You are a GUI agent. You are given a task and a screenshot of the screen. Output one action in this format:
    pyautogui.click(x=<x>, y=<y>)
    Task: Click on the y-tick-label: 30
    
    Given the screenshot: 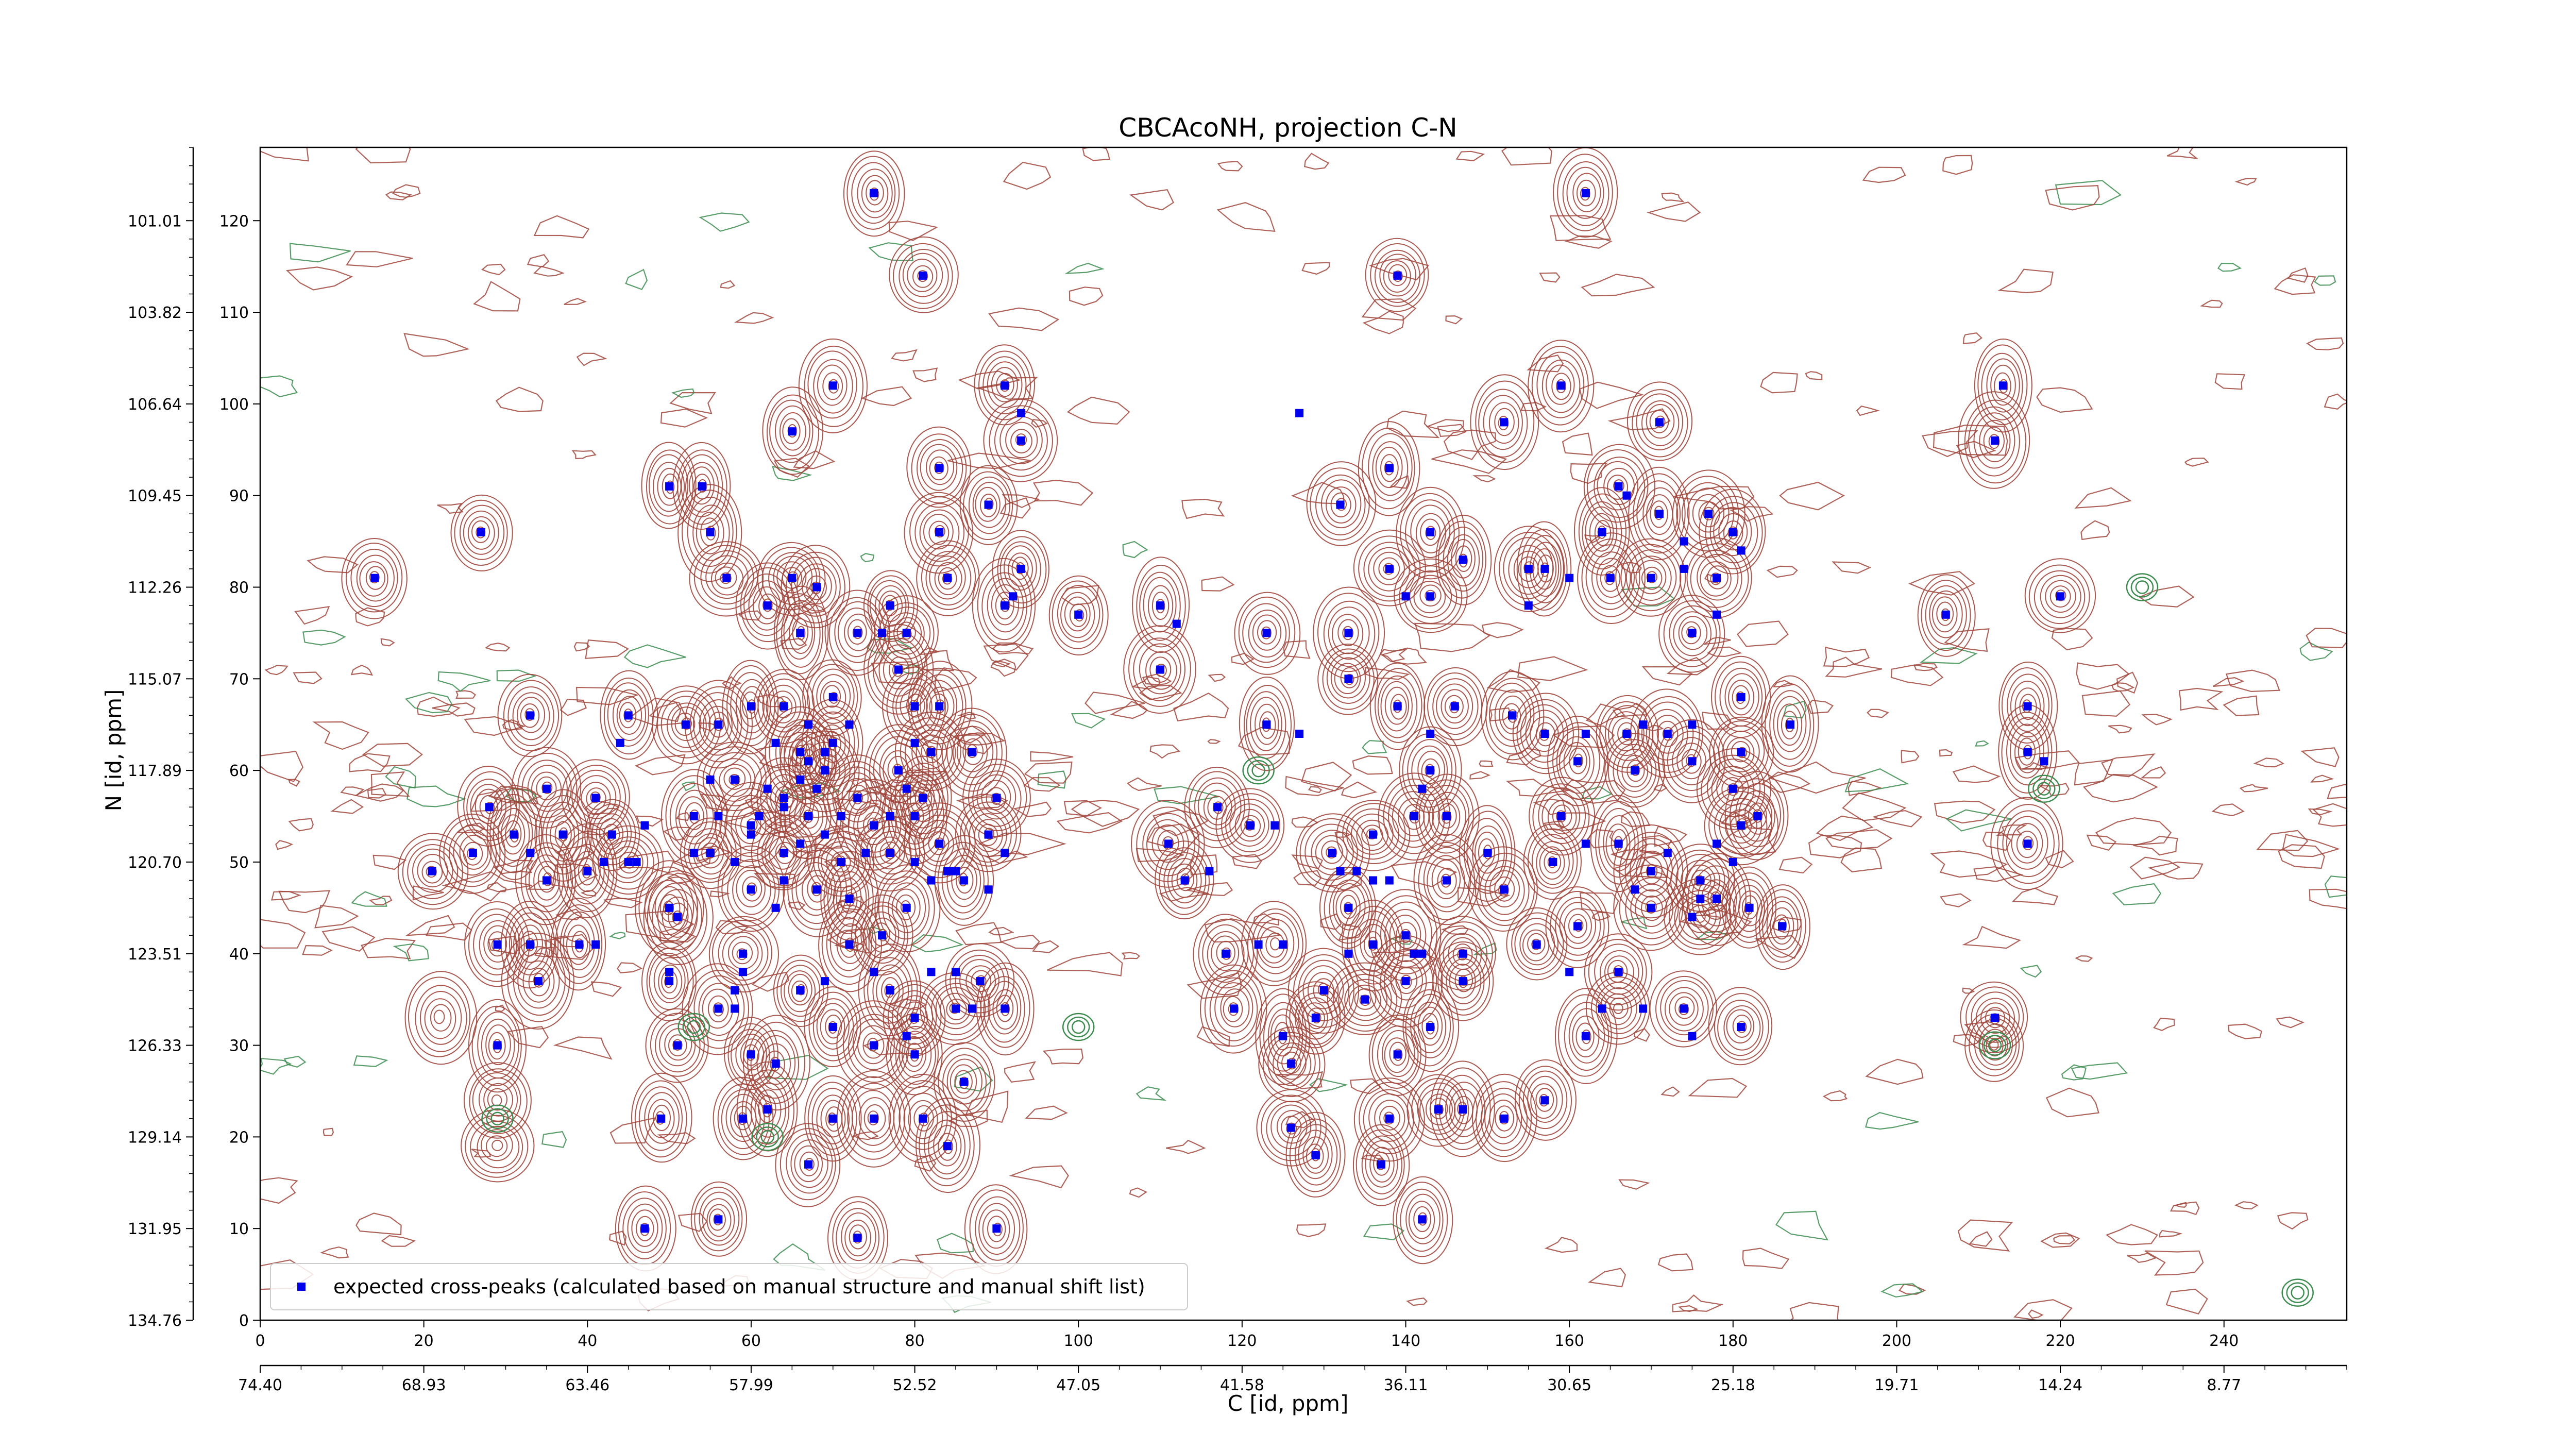 What is the action you would take?
    pyautogui.click(x=239, y=1046)
    